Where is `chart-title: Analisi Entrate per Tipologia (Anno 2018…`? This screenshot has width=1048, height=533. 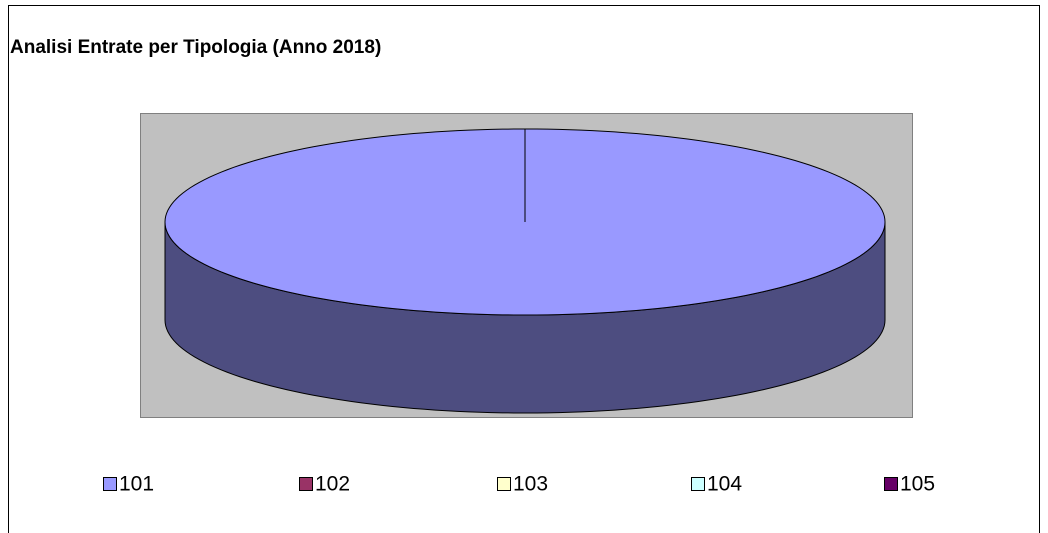
chart-title: Analisi Entrate per Tipologia (Anno 2018… is located at coordinates (195, 47).